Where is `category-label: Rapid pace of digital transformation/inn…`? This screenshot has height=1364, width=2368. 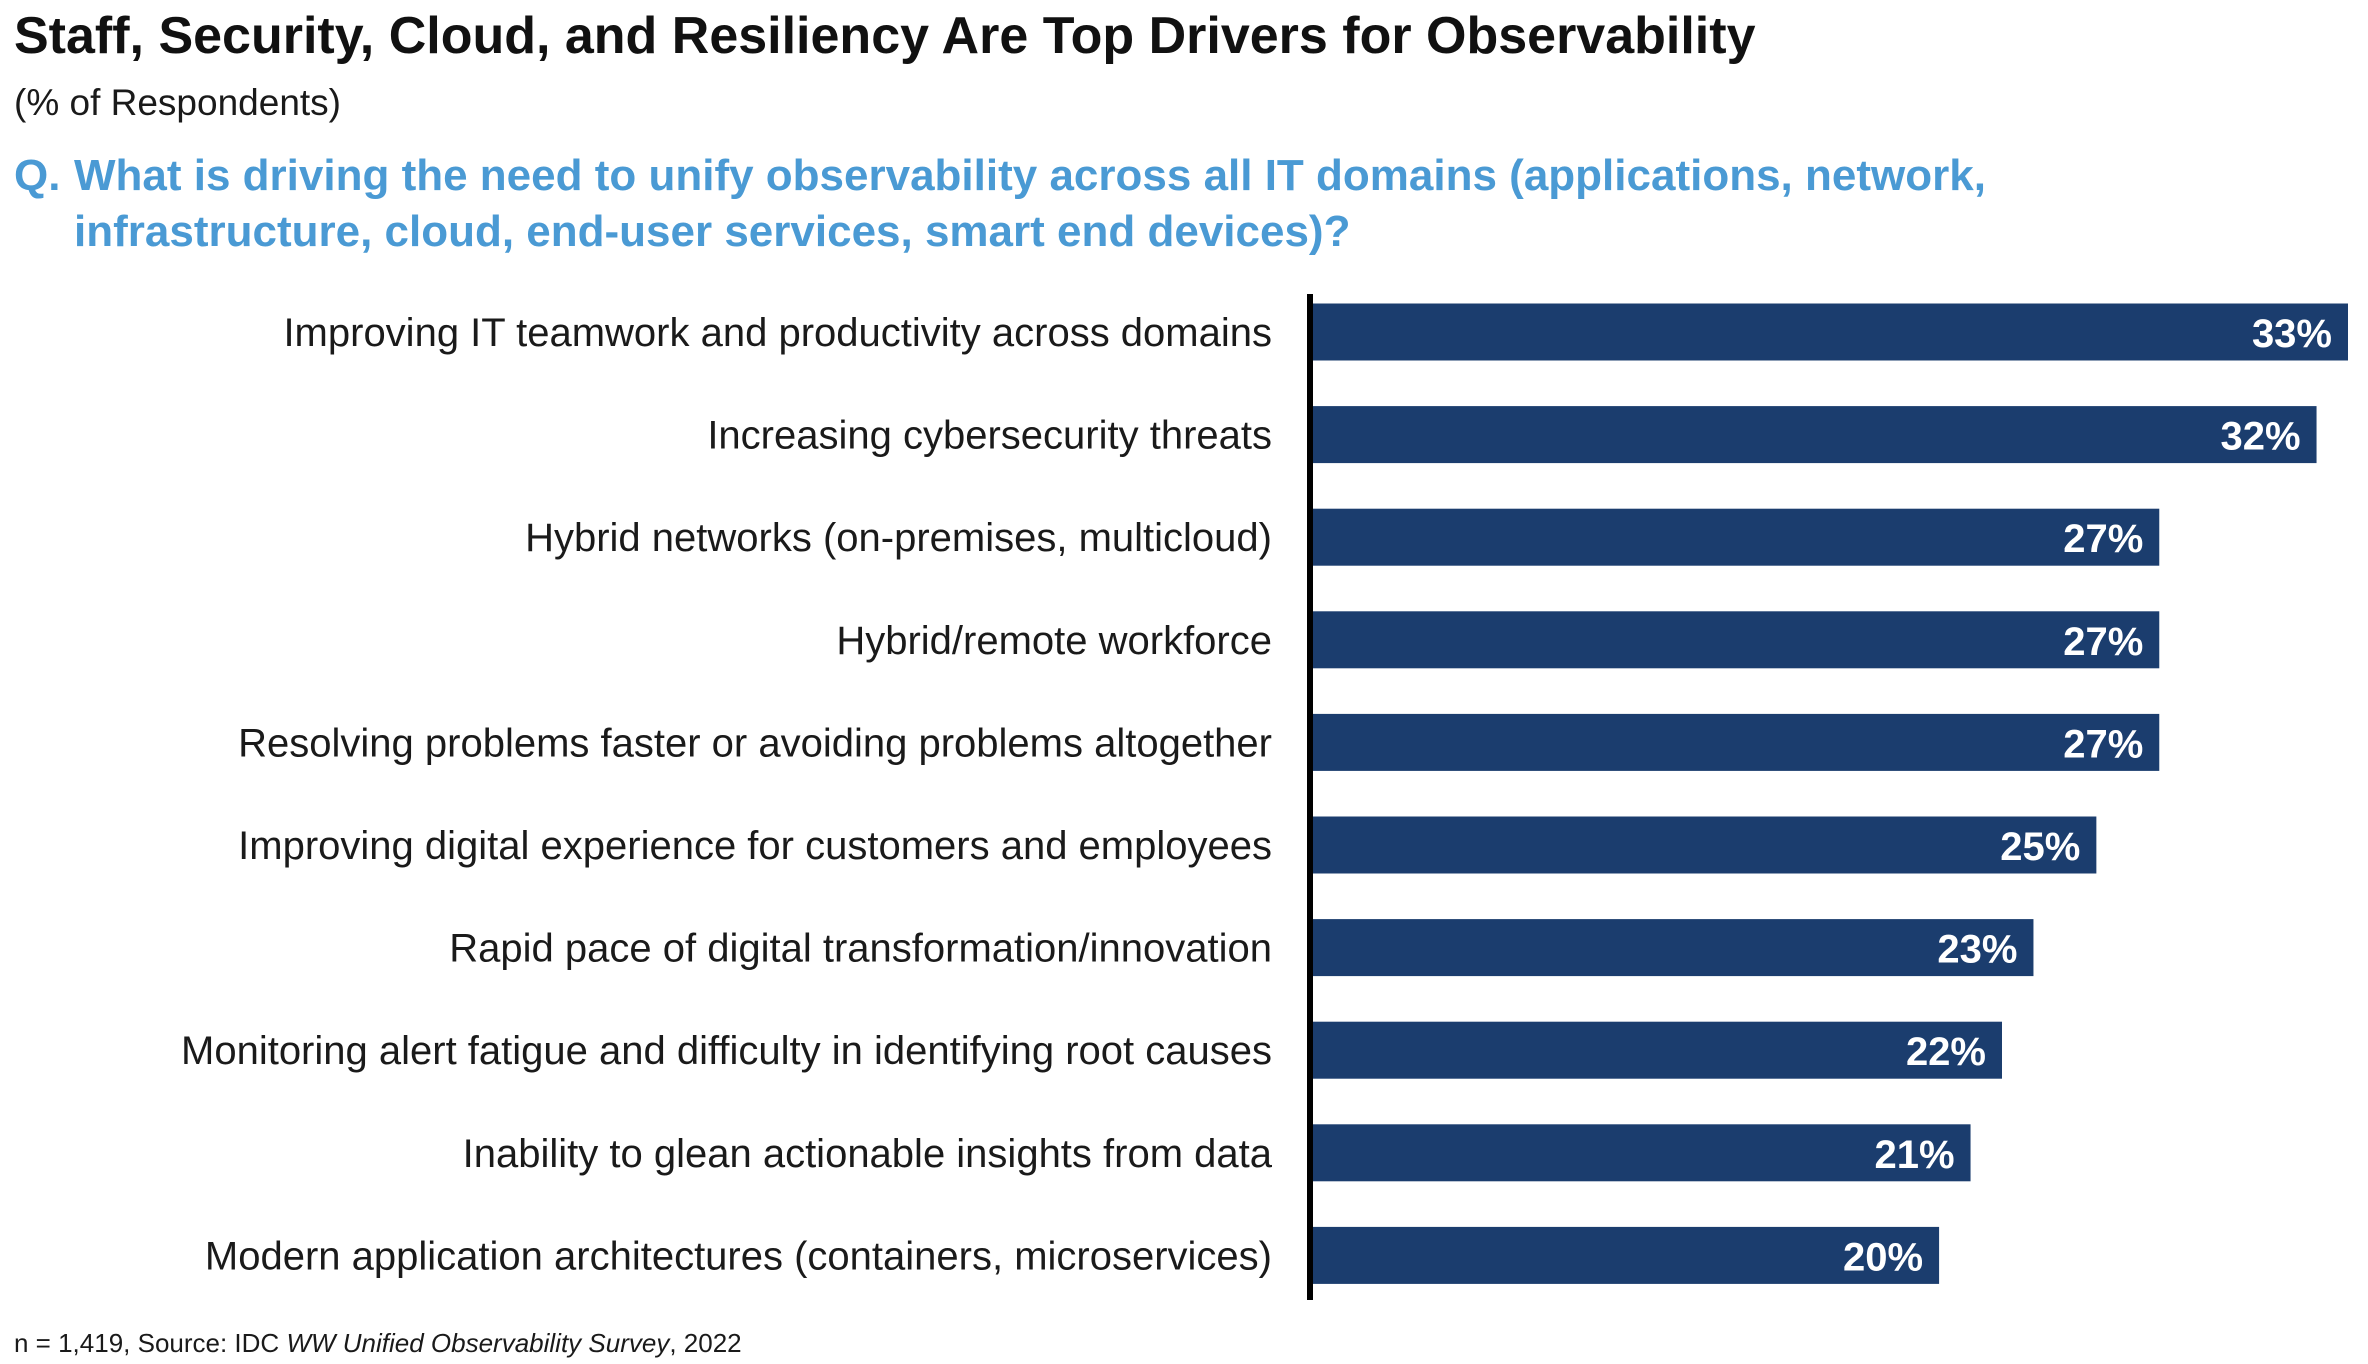
category-label: Rapid pace of digital transformation/inn… is located at coordinates (860, 949).